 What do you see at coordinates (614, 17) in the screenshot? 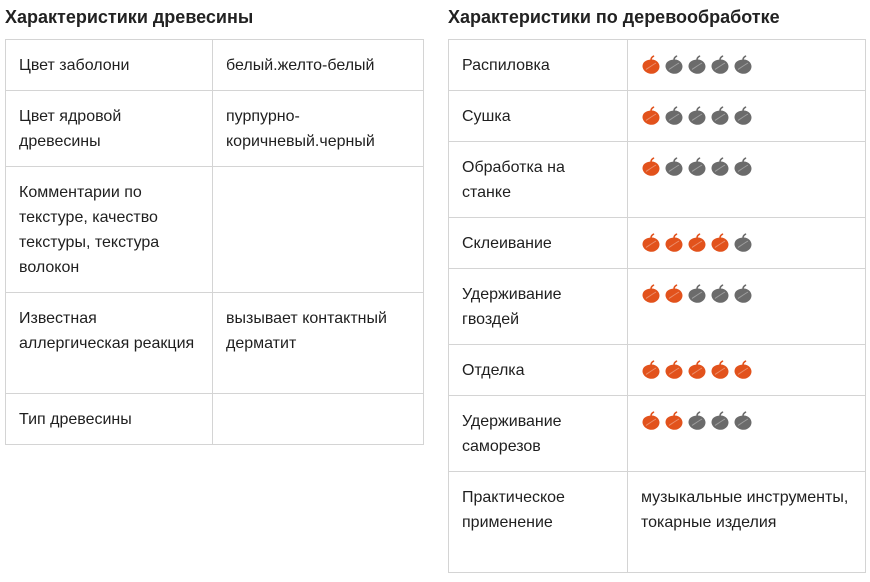
I see `woodworking-characteristics-title: Характеристики по деревообработке` at bounding box center [614, 17].